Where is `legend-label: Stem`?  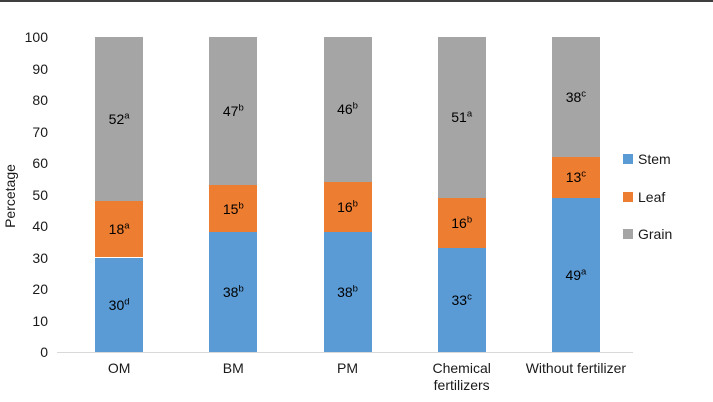 legend-label: Stem is located at coordinates (654, 159).